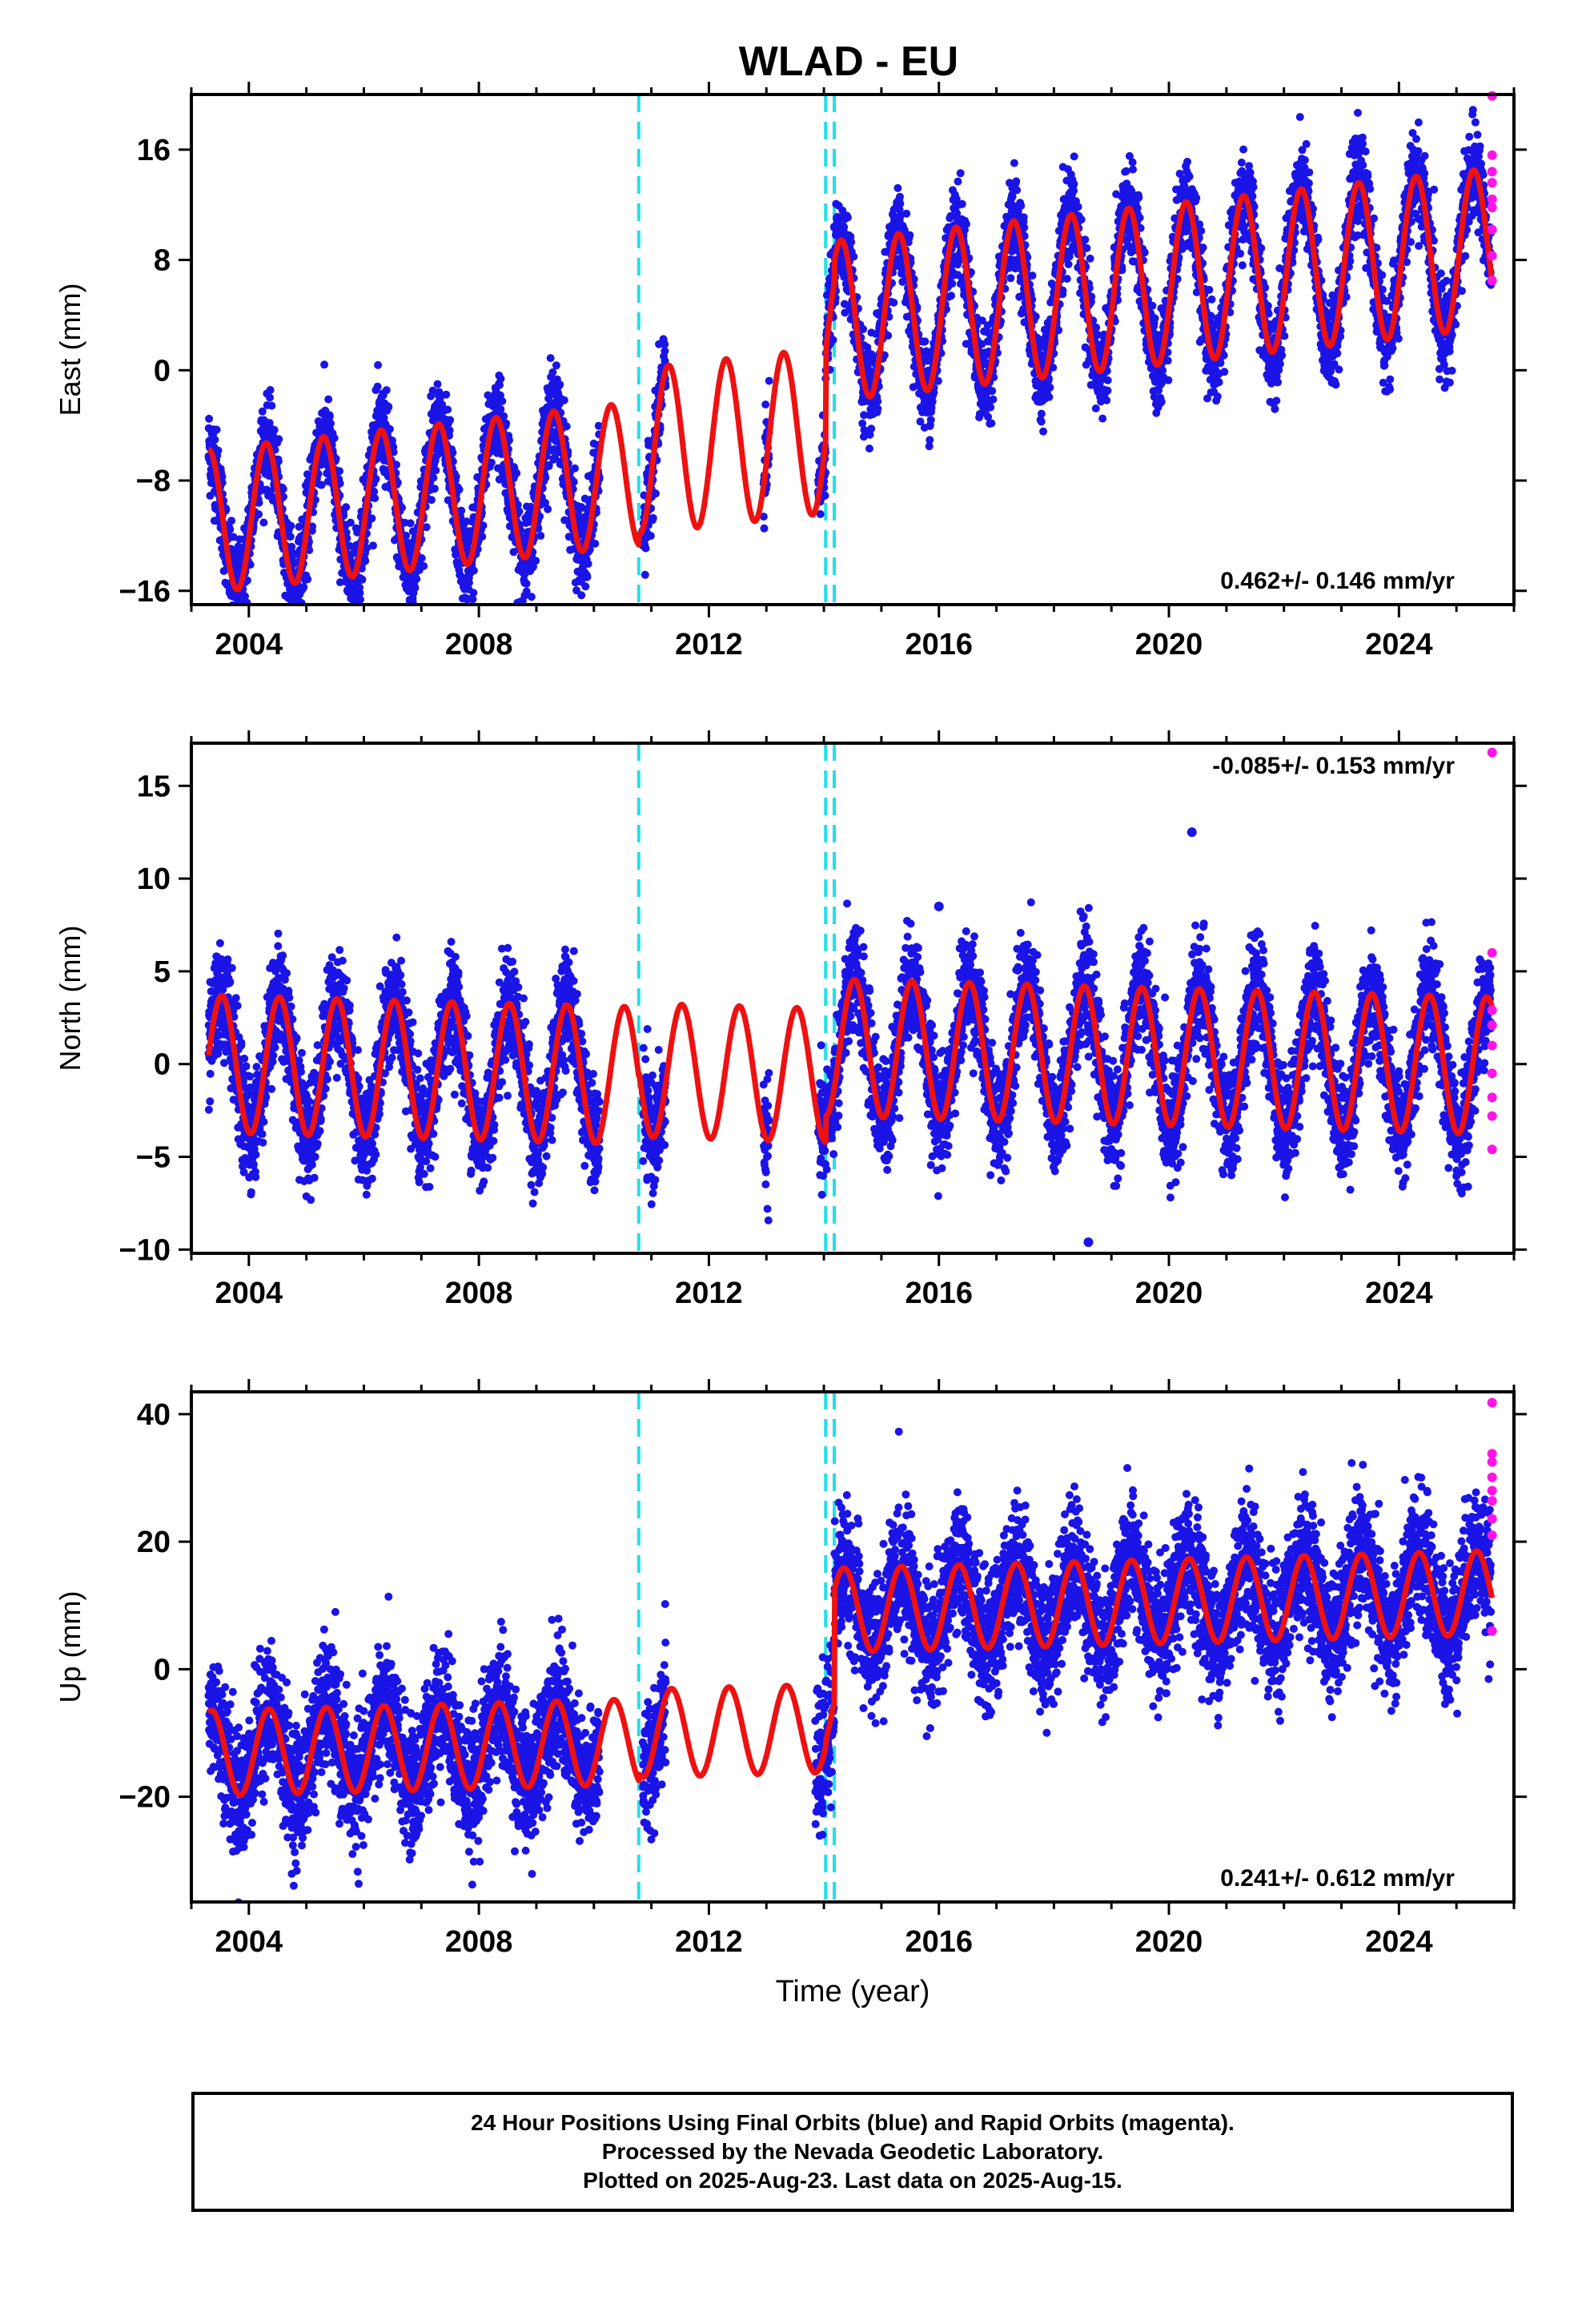  Describe the element at coordinates (848, 61) in the screenshot. I see `chart-title: WLAD - EU` at that location.